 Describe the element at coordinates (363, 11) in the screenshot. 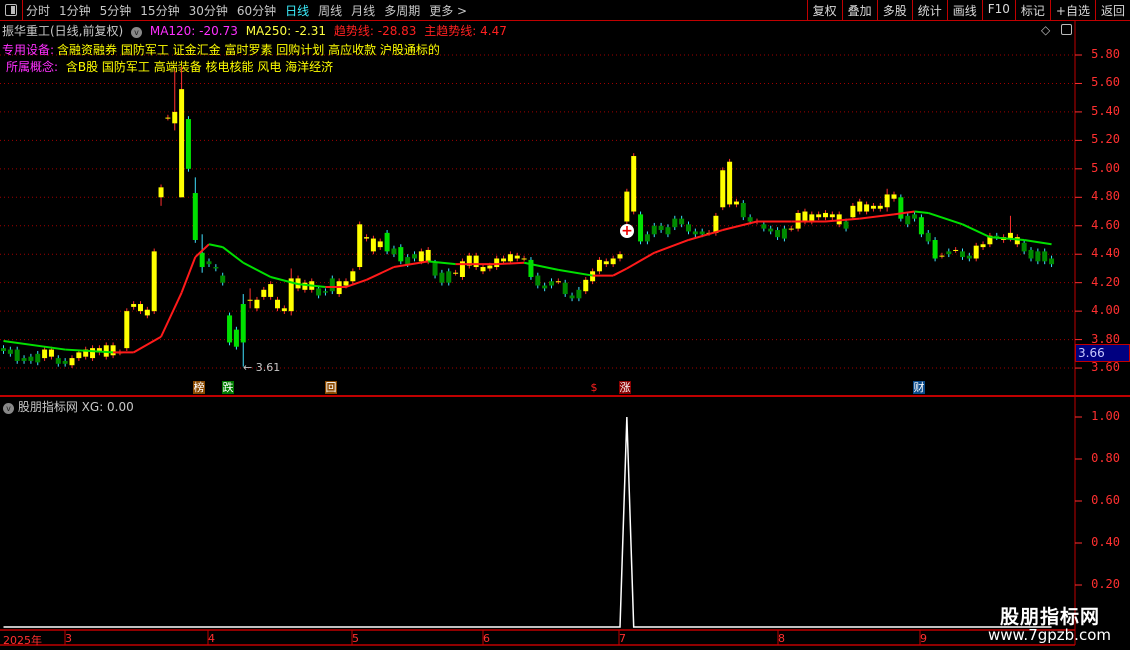

I see `period-tab: 月线` at that location.